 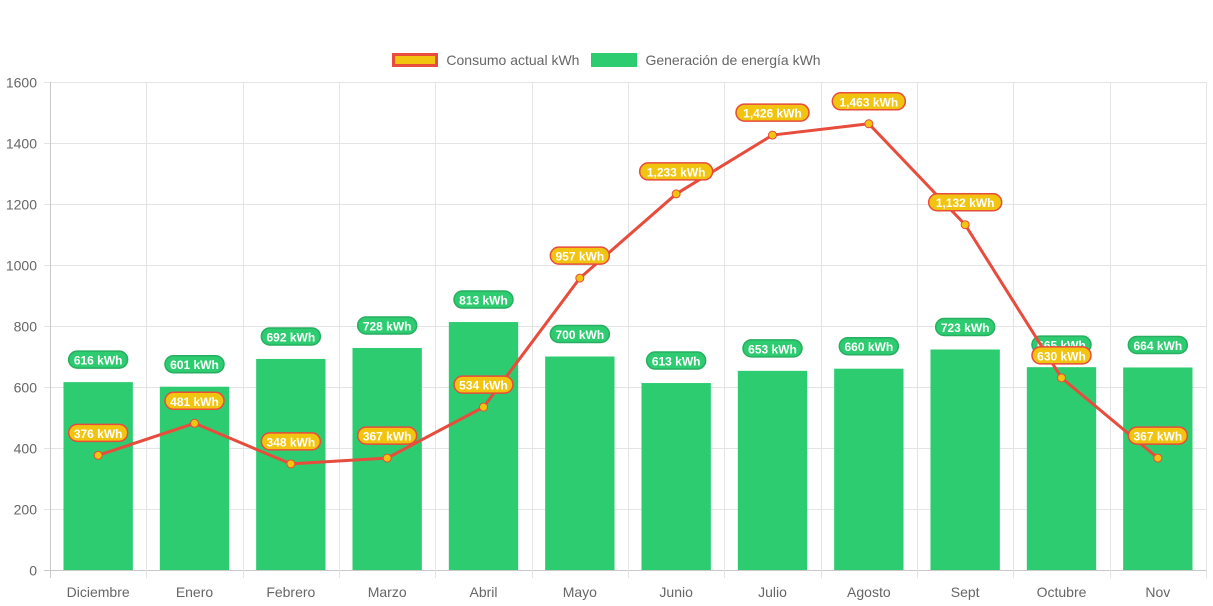 I want to click on bar-label-text: 613 kWh, so click(x=676, y=362).